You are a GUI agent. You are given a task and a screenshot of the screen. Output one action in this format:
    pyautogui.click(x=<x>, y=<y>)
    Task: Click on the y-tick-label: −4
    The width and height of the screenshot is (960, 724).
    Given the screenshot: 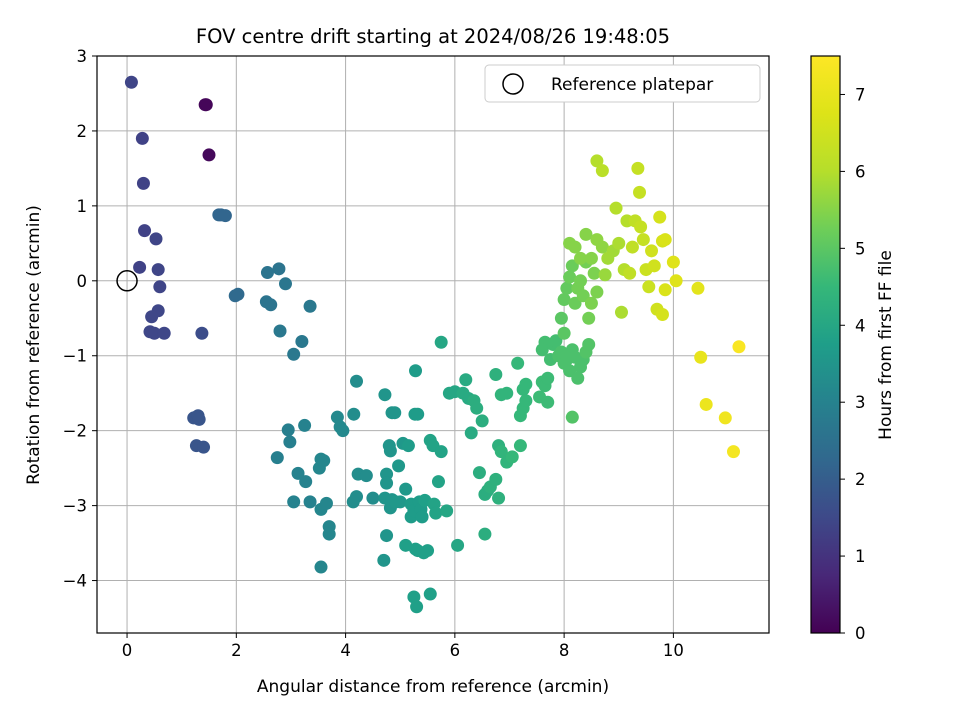 What is the action you would take?
    pyautogui.click(x=75, y=581)
    